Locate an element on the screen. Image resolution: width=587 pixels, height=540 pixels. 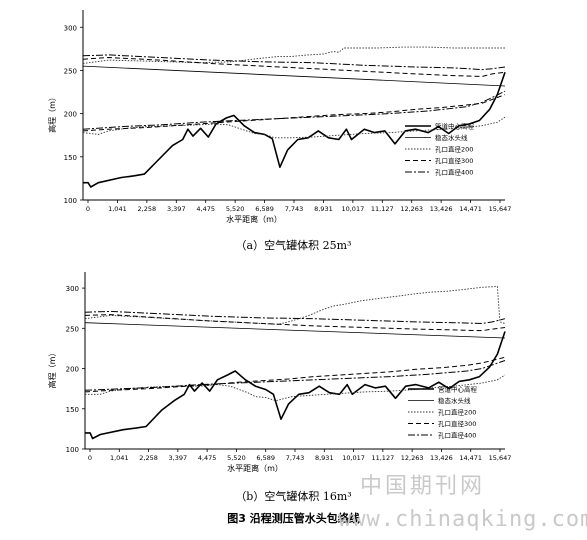
caption-b: （b）空气罐体积 16m³ is located at coordinates (293, 496).